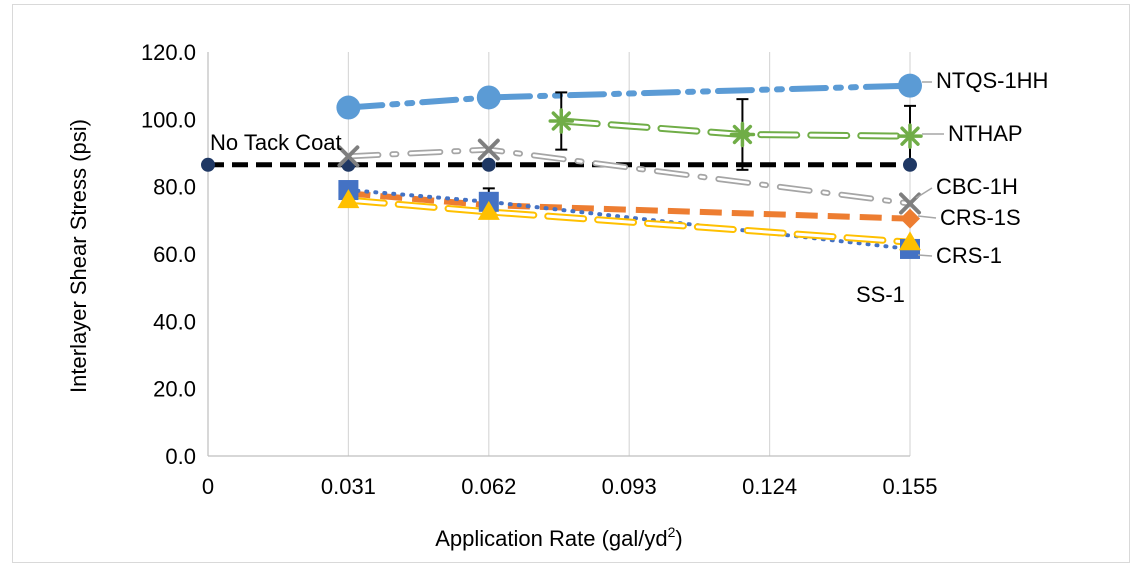 This screenshot has height=567, width=1137. I want to click on y-tick-label: 120.0, so click(168, 52).